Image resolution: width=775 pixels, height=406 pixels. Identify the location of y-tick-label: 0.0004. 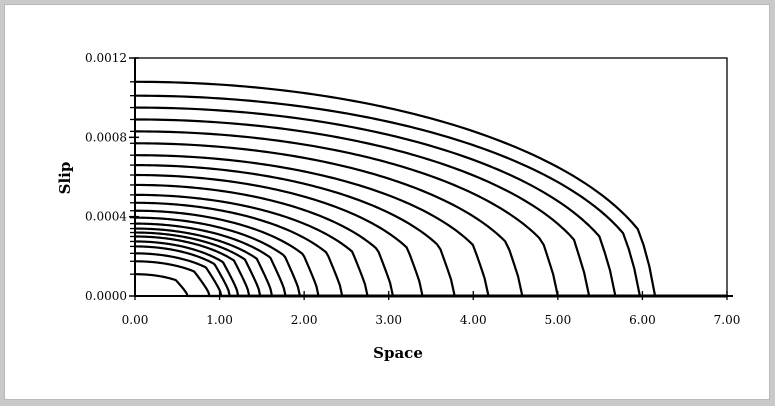
(106, 217).